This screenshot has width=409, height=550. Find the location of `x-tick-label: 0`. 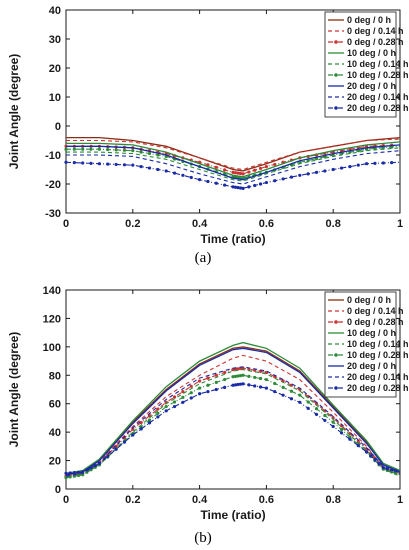

x-tick-label: 0 is located at coordinates (66, 224).